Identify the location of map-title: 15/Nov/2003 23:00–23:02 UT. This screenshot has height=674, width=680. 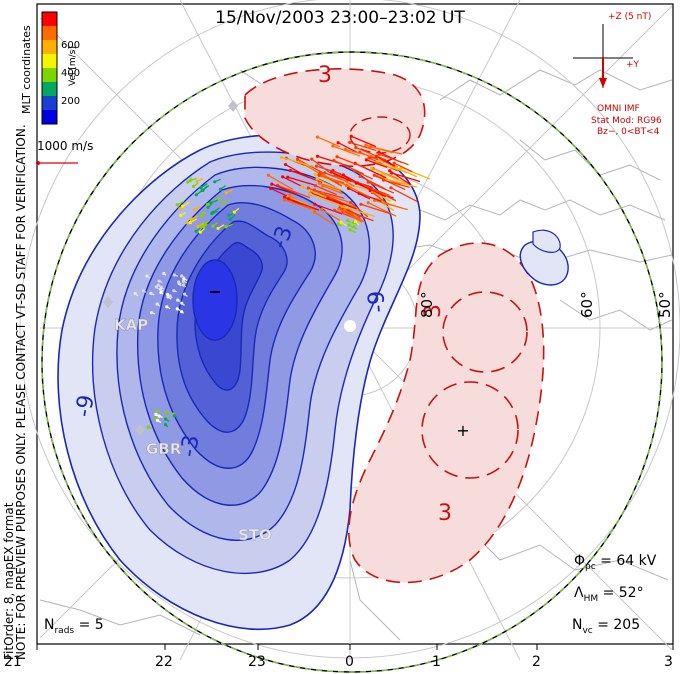
(340, 18).